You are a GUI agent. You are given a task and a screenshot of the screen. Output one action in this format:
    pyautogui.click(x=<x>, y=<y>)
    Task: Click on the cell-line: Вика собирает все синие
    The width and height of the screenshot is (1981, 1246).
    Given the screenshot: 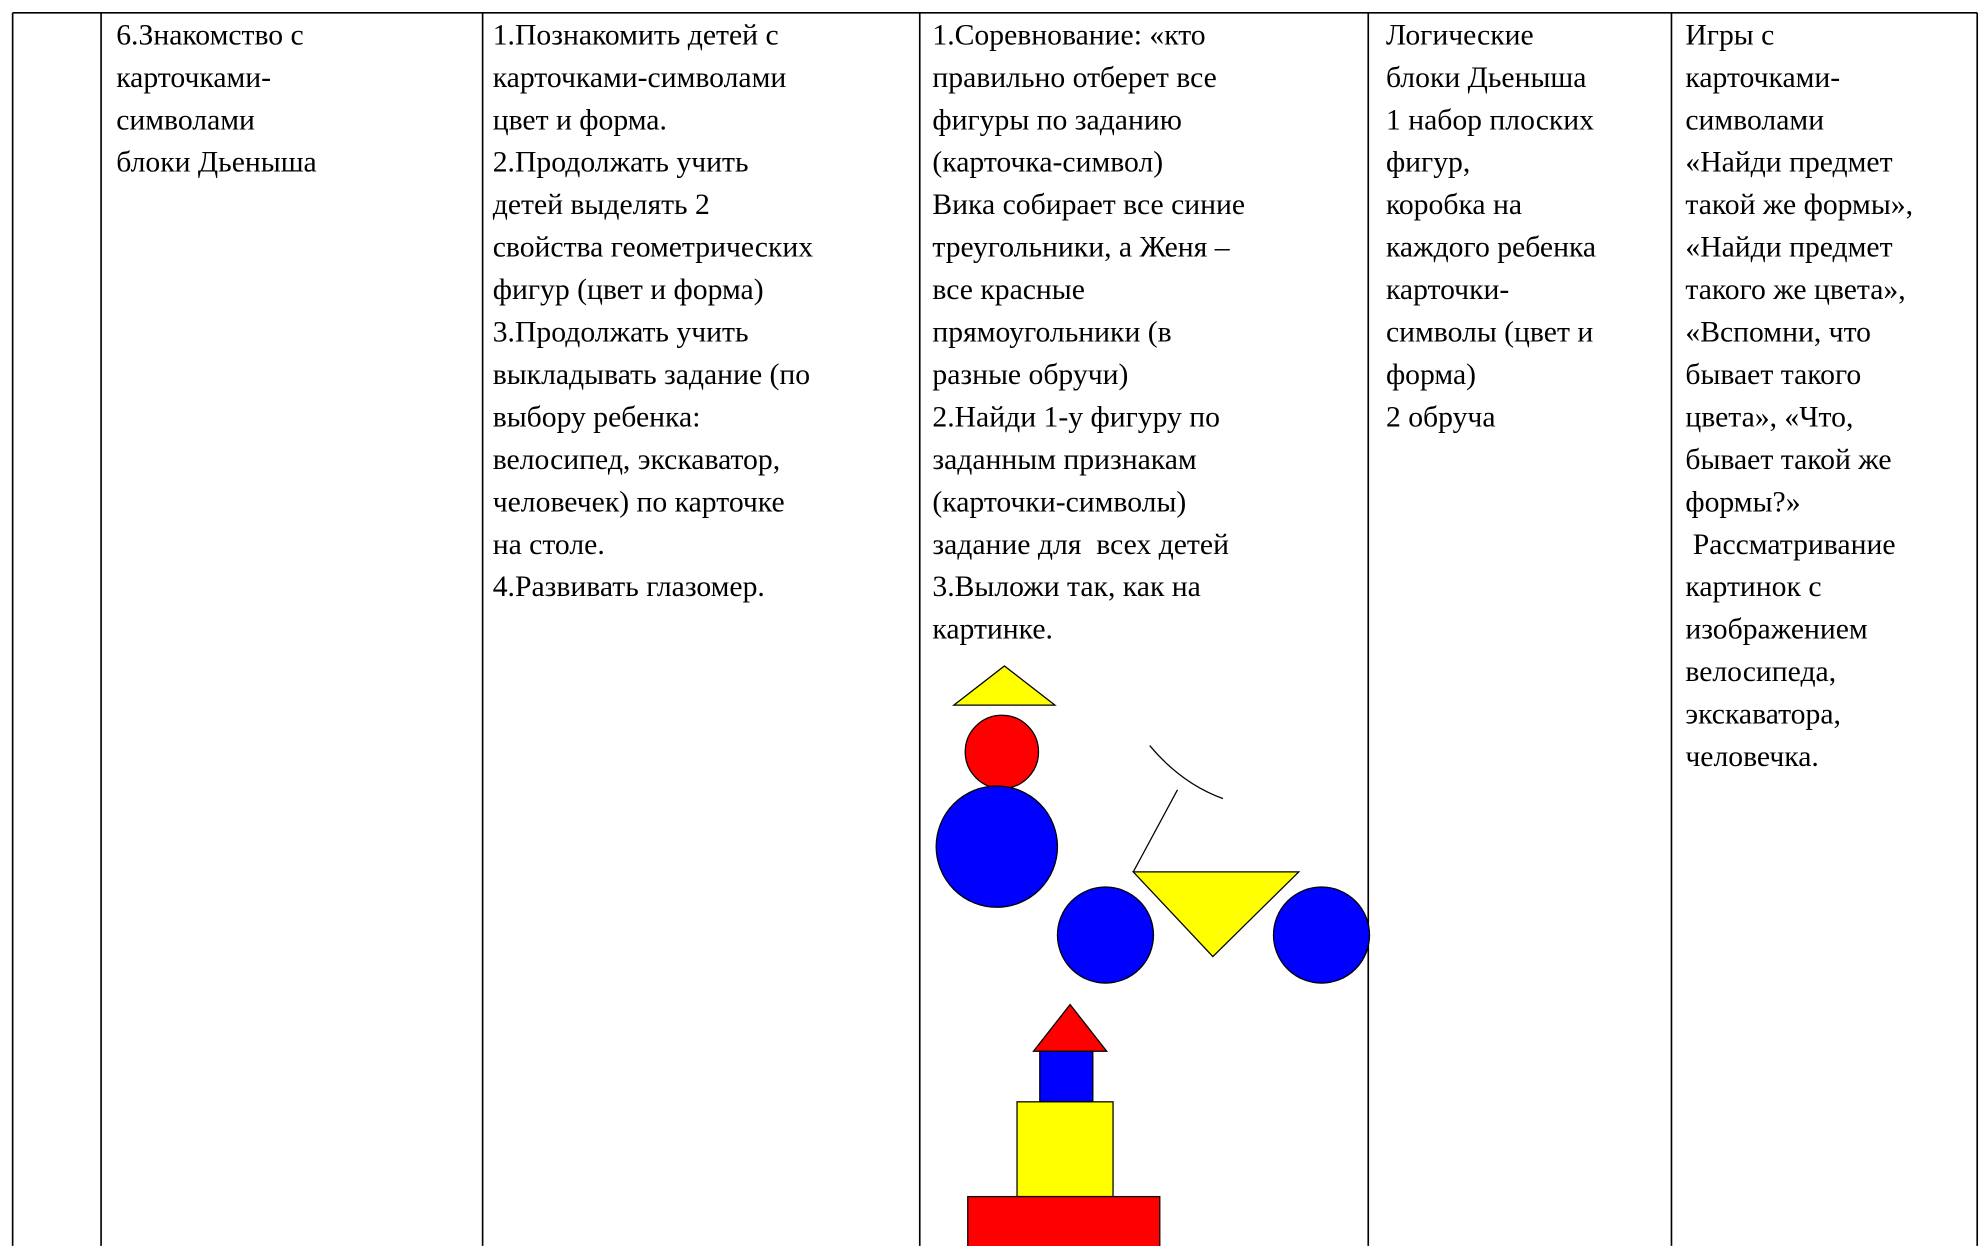 What is the action you would take?
    pyautogui.click(x=1088, y=205)
    